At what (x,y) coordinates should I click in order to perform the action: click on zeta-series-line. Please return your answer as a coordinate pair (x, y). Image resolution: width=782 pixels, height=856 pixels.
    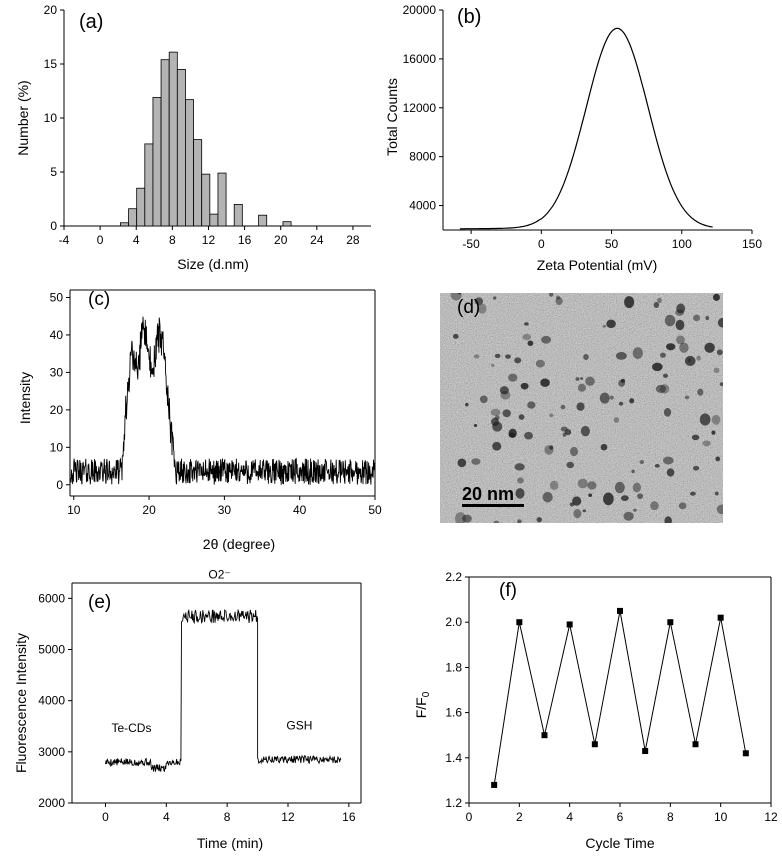
    Looking at the image, I should click on (586, 128).